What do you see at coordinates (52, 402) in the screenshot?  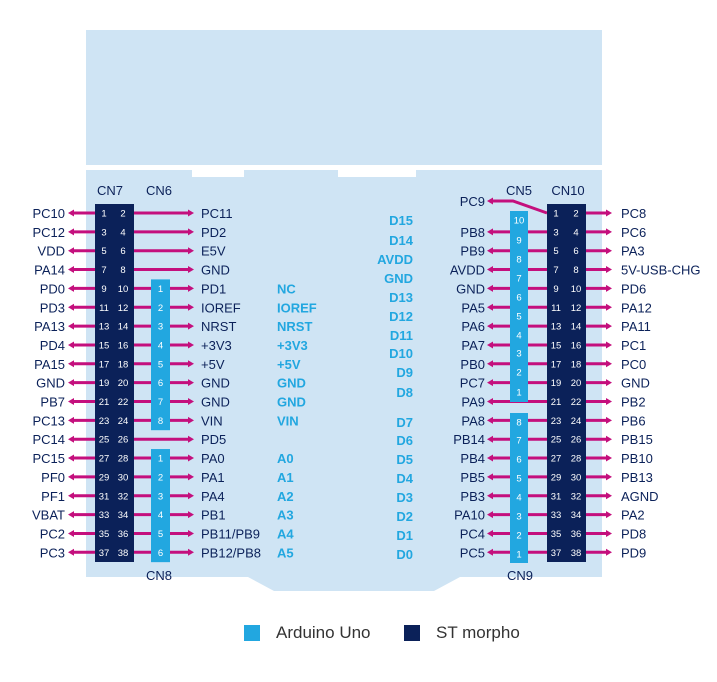 I see `cn7-left-label: PB7` at bounding box center [52, 402].